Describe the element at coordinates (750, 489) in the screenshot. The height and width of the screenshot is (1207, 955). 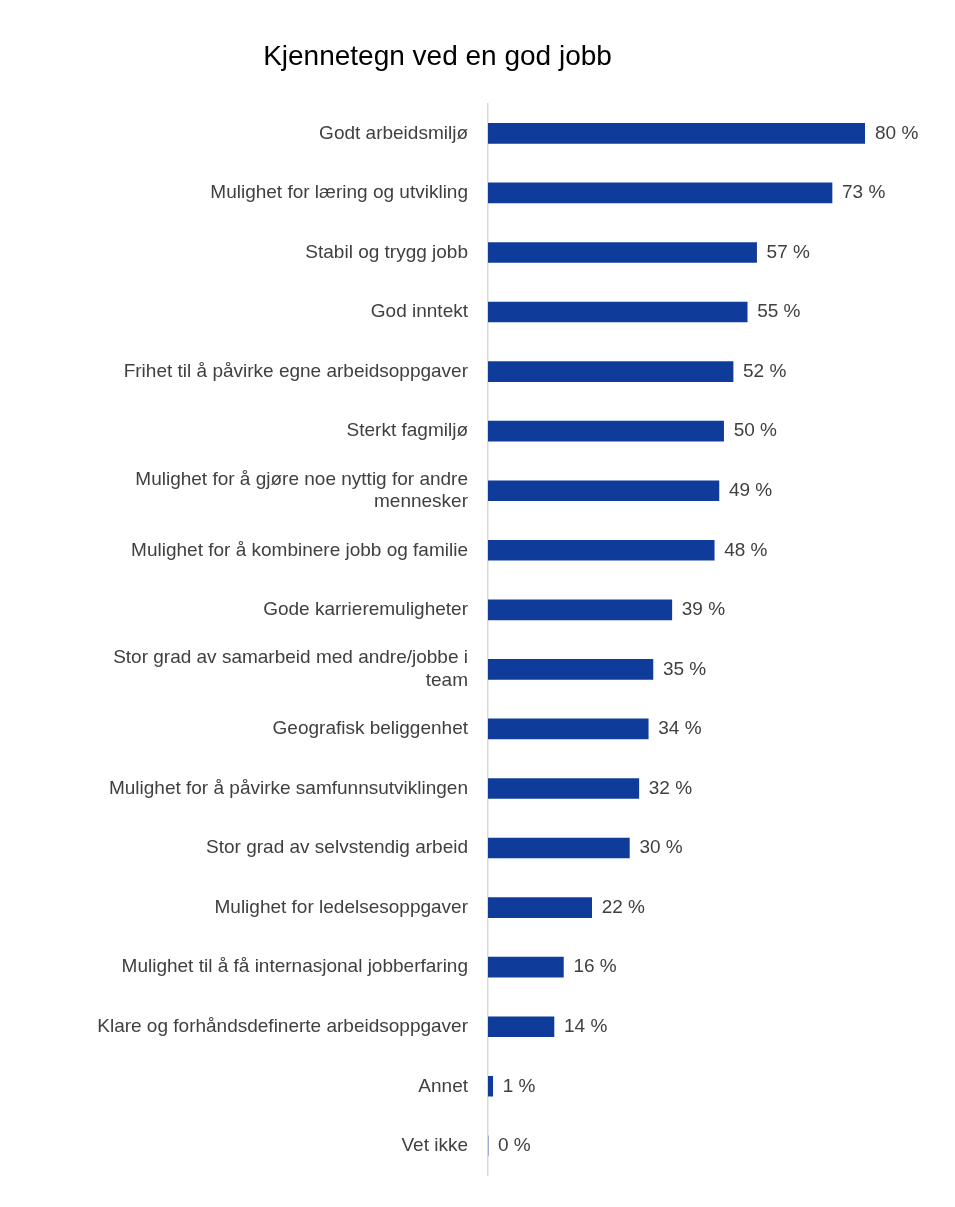
I see `data-label: 49 %` at that location.